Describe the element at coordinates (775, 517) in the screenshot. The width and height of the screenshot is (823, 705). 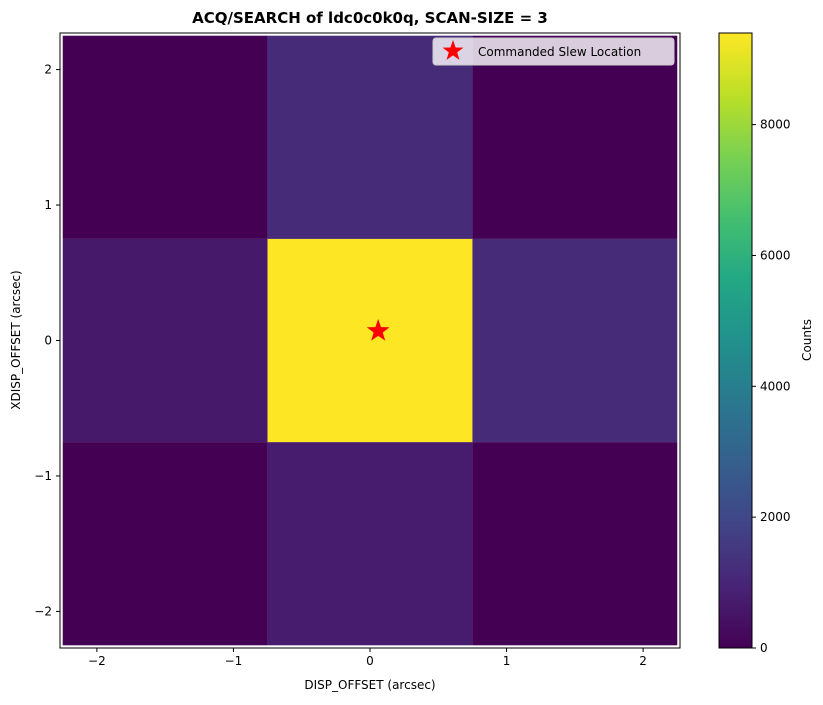
I see `colorbar-tick-label: 2000` at that location.